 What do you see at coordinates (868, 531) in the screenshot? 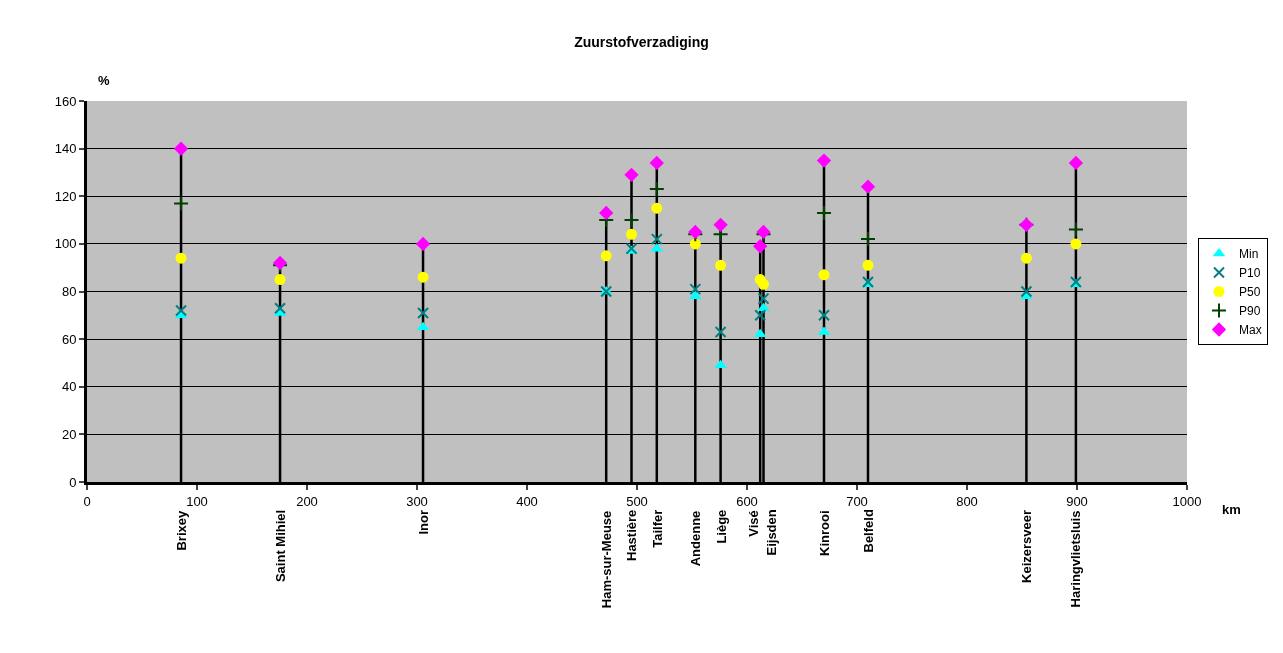
I see `text: Belfeld` at bounding box center [868, 531].